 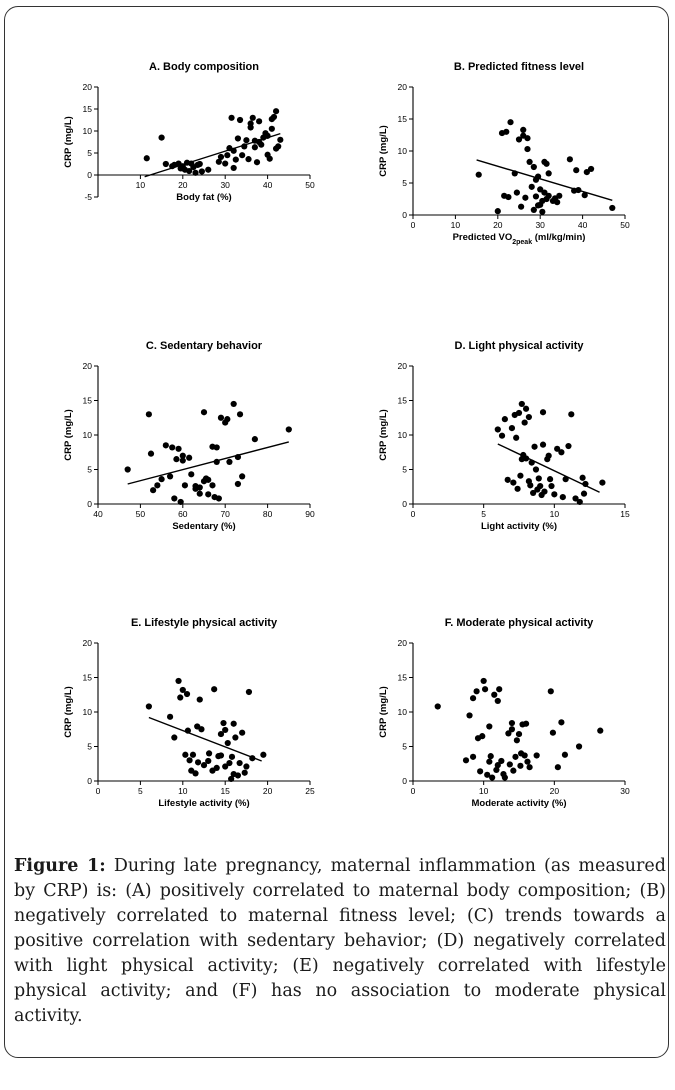 What do you see at coordinates (88, 109) in the screenshot?
I see `y-tick-label: 15` at bounding box center [88, 109].